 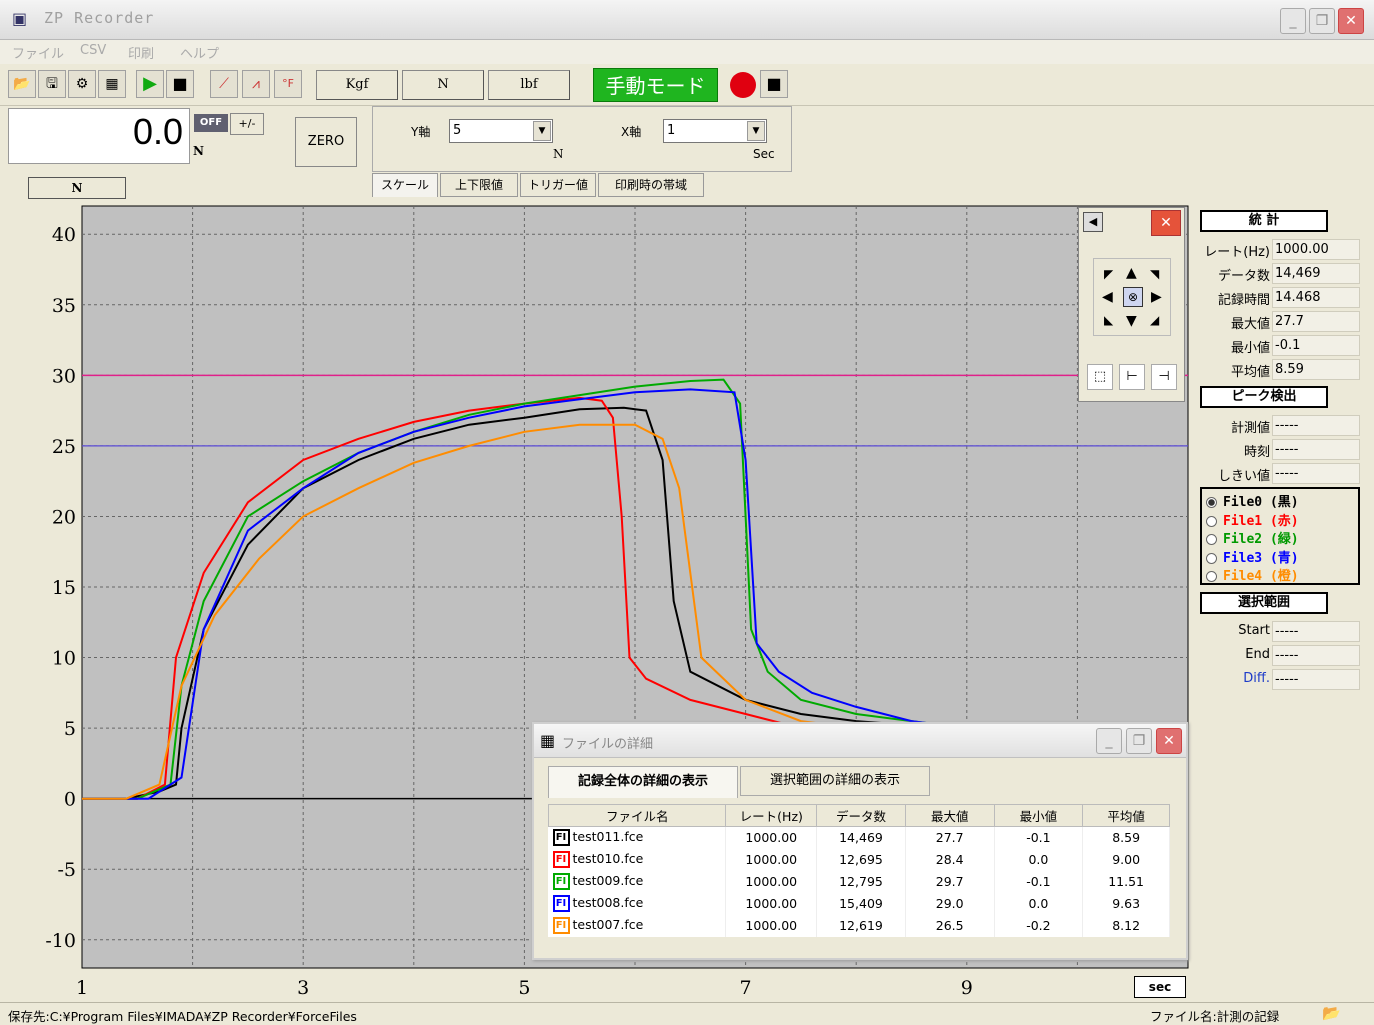 I want to click on maximize-button: ❐, so click(x=1322, y=21).